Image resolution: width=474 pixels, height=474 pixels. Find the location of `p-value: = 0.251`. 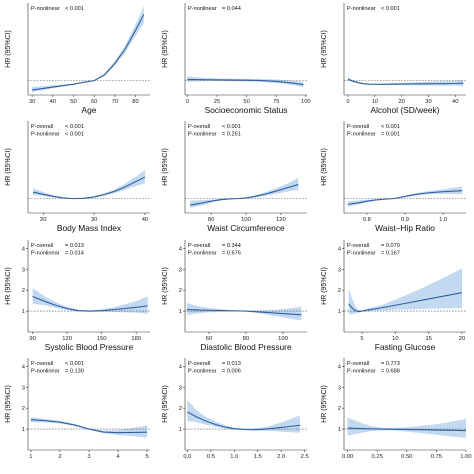

p-value: = 0.251 is located at coordinates (231, 135).